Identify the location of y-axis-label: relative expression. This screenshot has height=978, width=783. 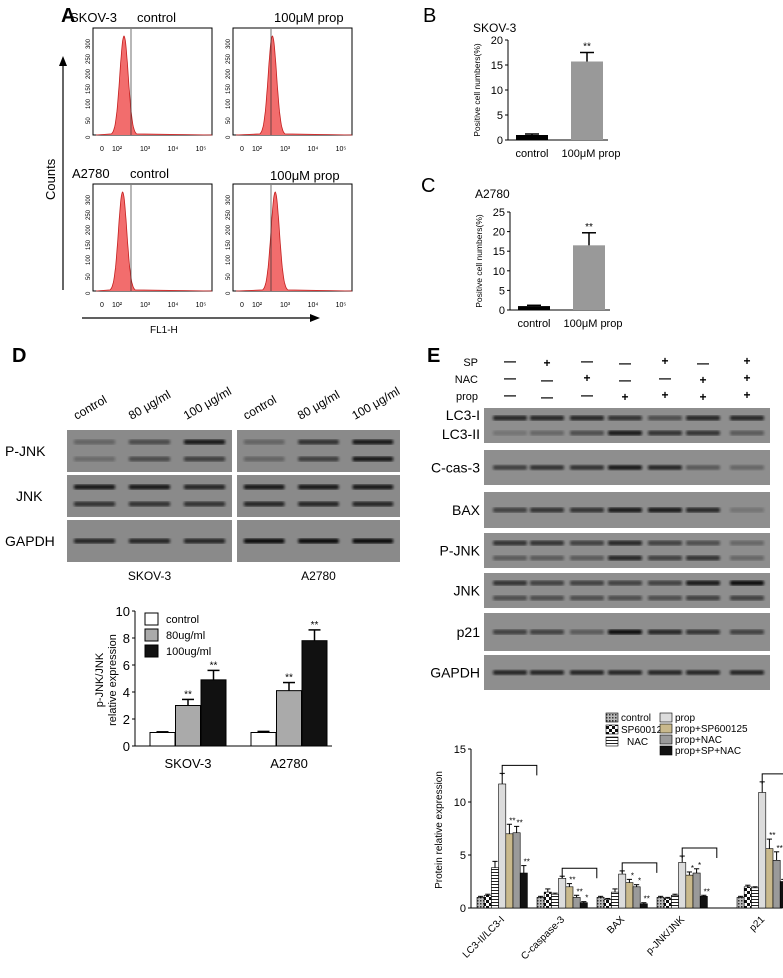
(113, 680).